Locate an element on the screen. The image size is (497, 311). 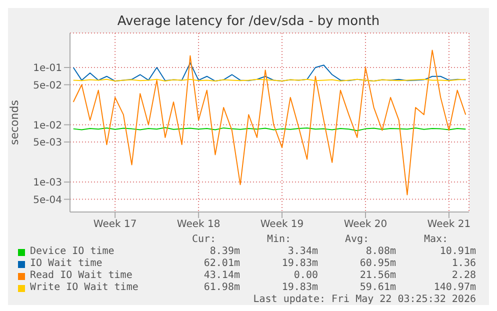
x-tick-label: Week 17 is located at coordinates (115, 224).